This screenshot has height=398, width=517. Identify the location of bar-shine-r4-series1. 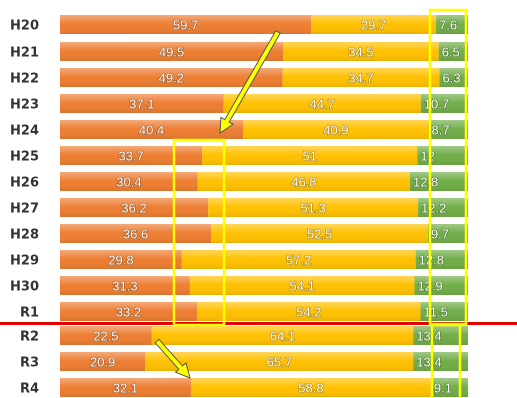
(125, 387).